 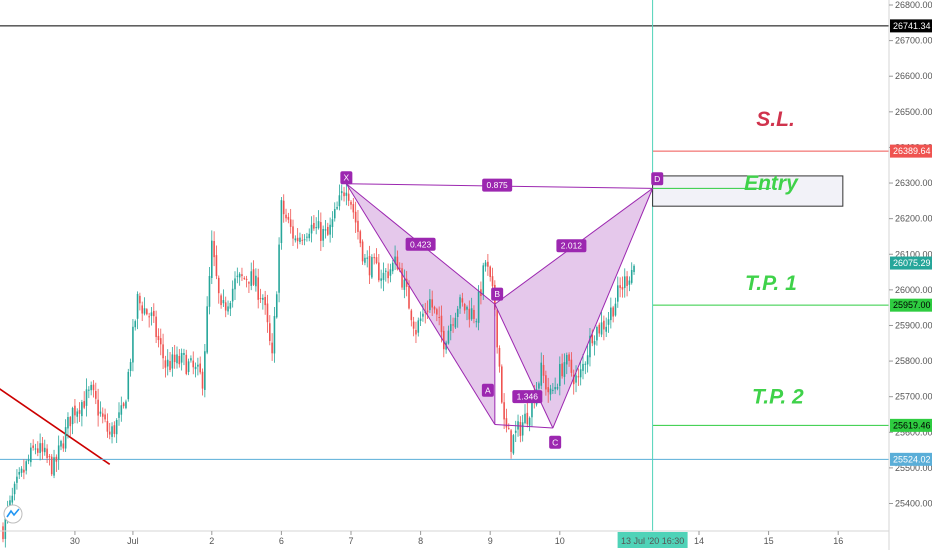 I want to click on pattern-point-x-bg, so click(x=346, y=178).